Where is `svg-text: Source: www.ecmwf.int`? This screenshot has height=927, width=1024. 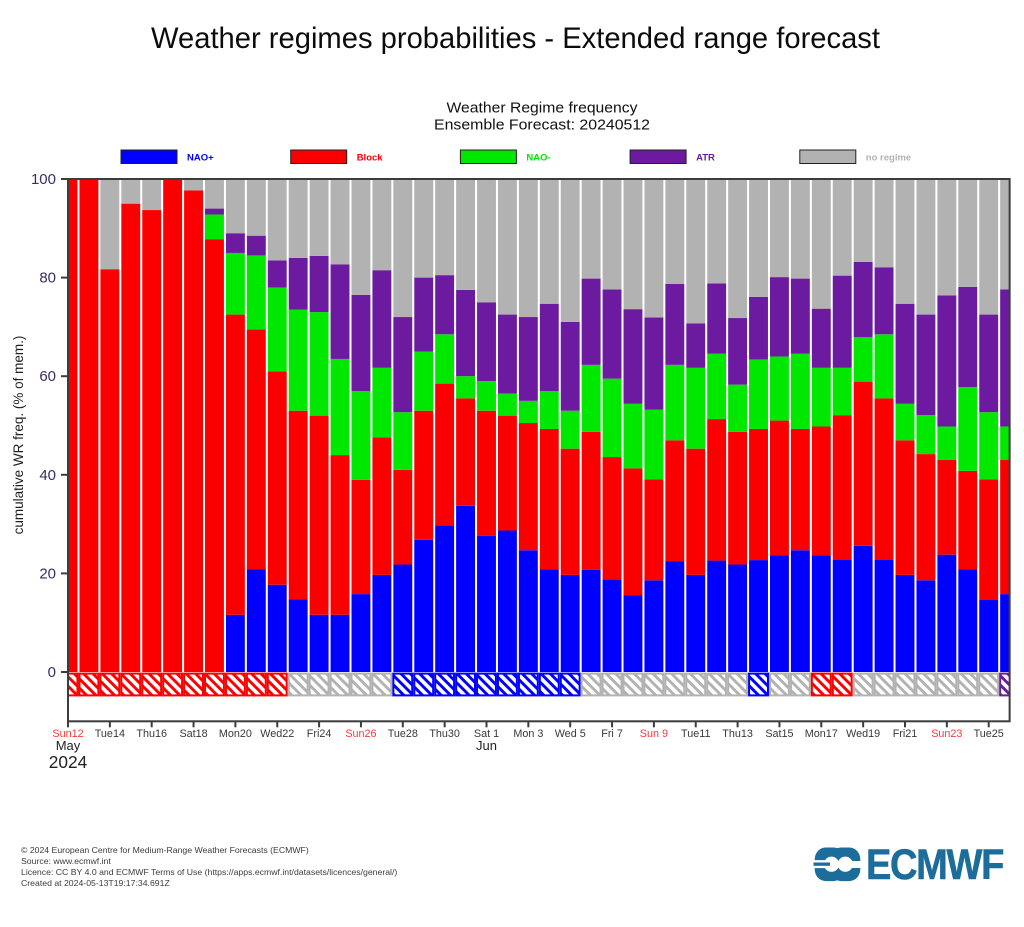
svg-text: Source: www.ecmwf.int is located at coordinates (66, 861).